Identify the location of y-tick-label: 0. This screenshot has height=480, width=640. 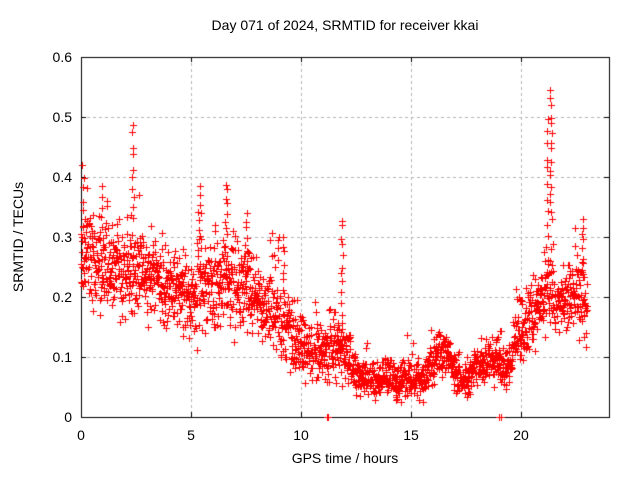
(68, 417).